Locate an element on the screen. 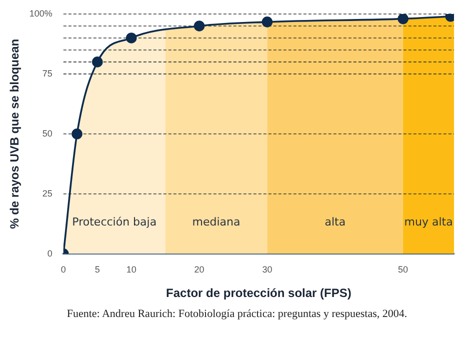 The height and width of the screenshot is (340, 474). band-label: Protección baja is located at coordinates (114, 222).